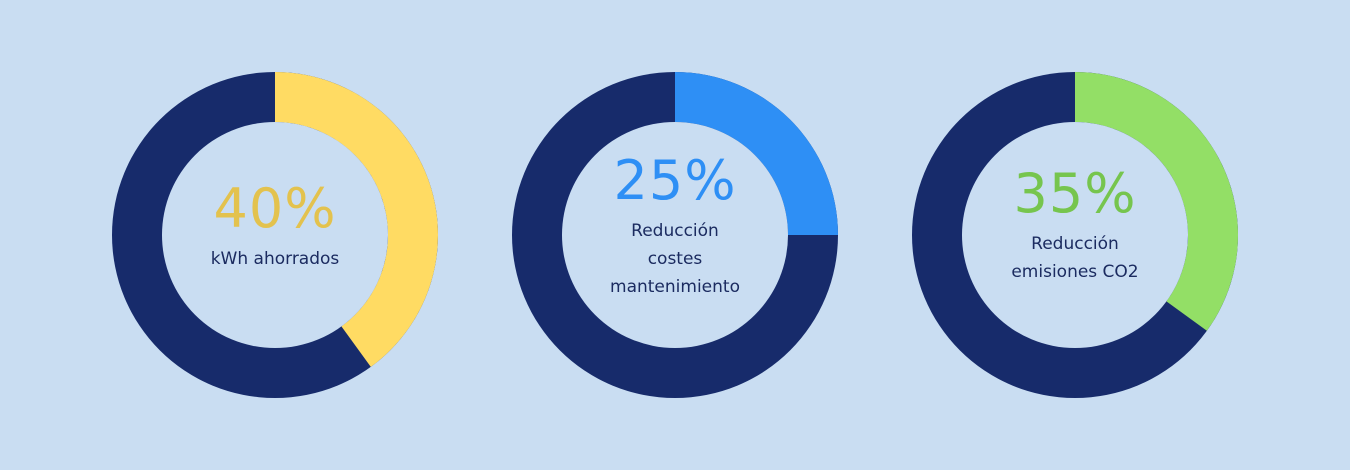  I want to click on donut-maintenance-label: 25% Reducción costes mantenimiento, so click(675, 226).